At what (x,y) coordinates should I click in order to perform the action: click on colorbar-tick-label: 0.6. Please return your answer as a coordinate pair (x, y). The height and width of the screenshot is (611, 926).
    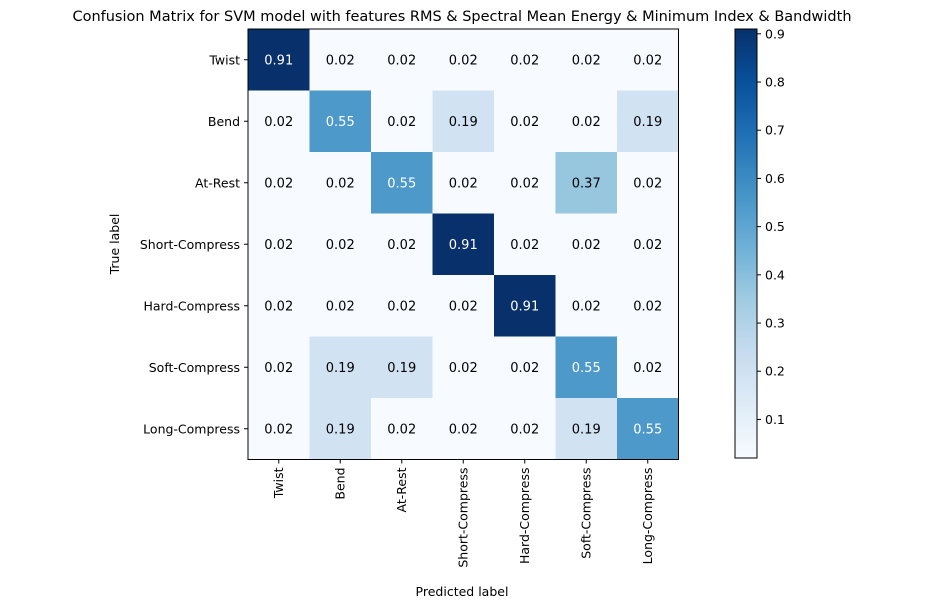
    Looking at the image, I should click on (775, 178).